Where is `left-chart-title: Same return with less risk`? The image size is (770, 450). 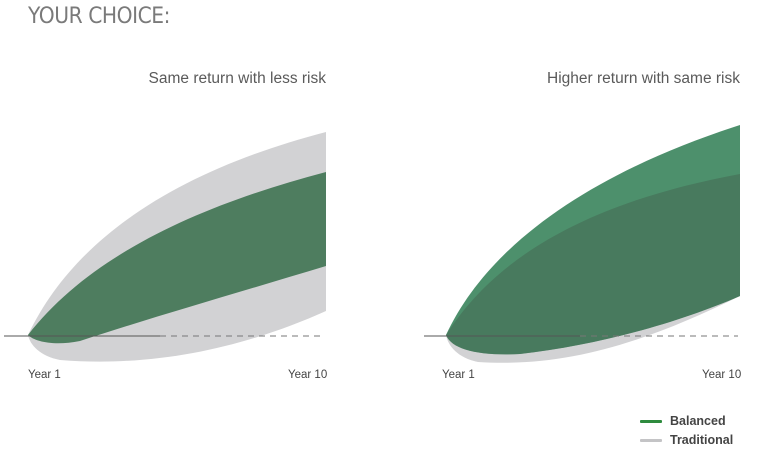
left-chart-title: Same return with less risk is located at coordinates (237, 78).